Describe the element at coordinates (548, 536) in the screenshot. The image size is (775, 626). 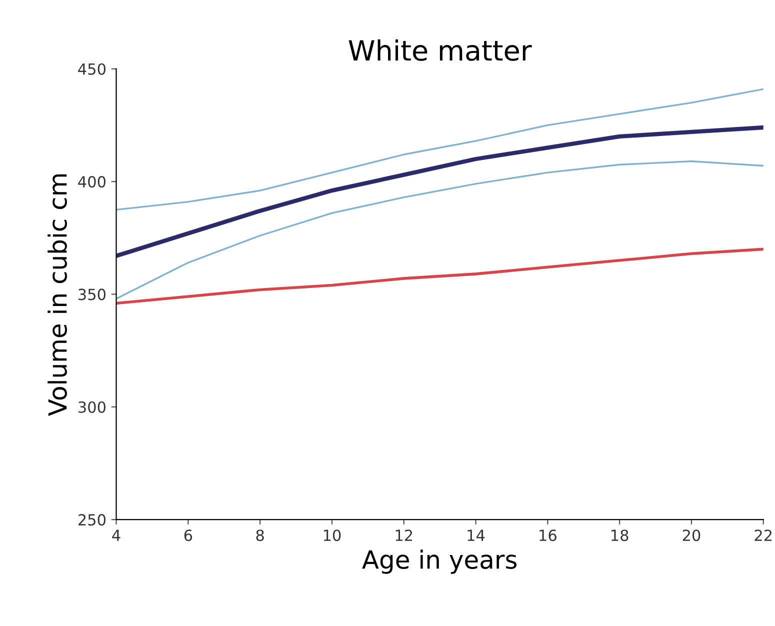
I see `x-tick-label: 16` at that location.